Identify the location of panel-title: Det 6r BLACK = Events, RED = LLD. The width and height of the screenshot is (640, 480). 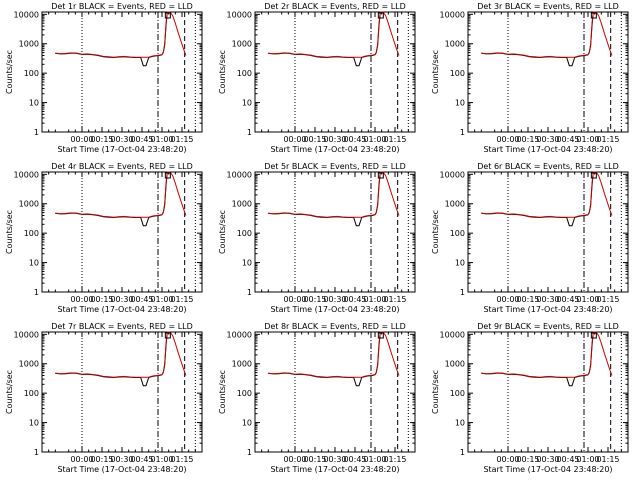
(548, 166).